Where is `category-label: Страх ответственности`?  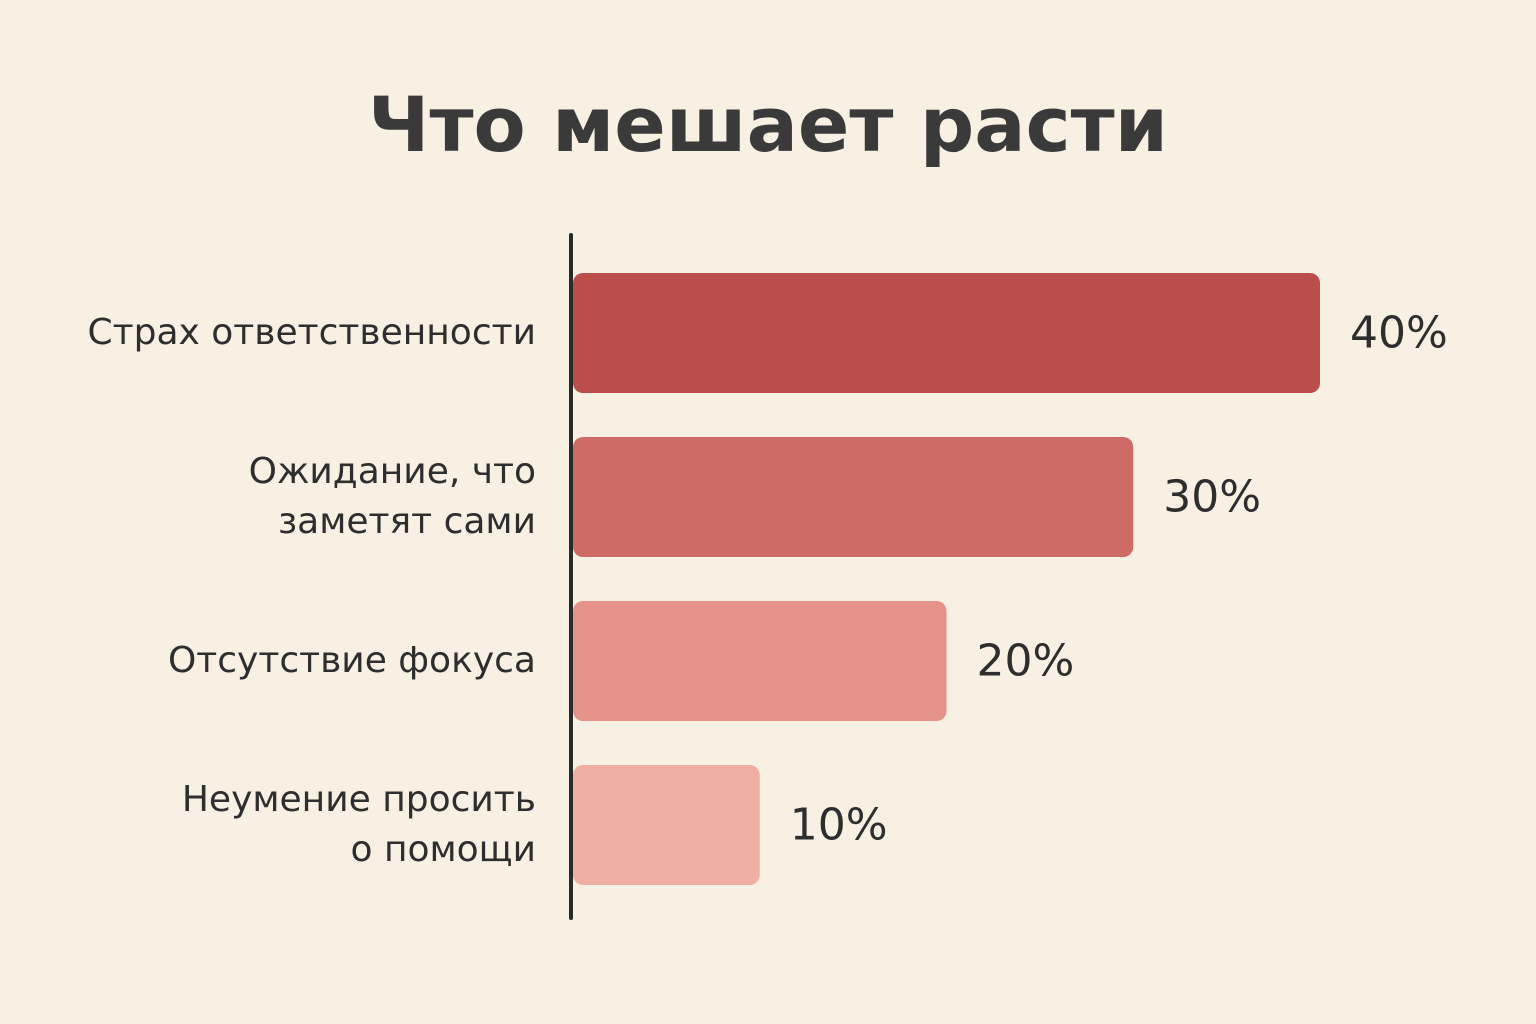
category-label: Страх ответственности is located at coordinates (312, 332).